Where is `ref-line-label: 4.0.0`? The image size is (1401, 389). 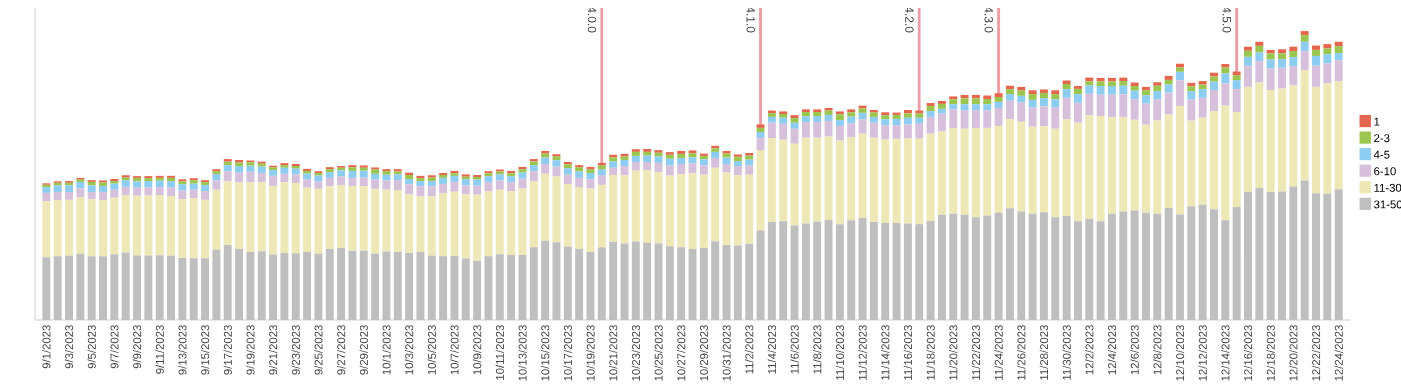 ref-line-label: 4.0.0 is located at coordinates (592, 19).